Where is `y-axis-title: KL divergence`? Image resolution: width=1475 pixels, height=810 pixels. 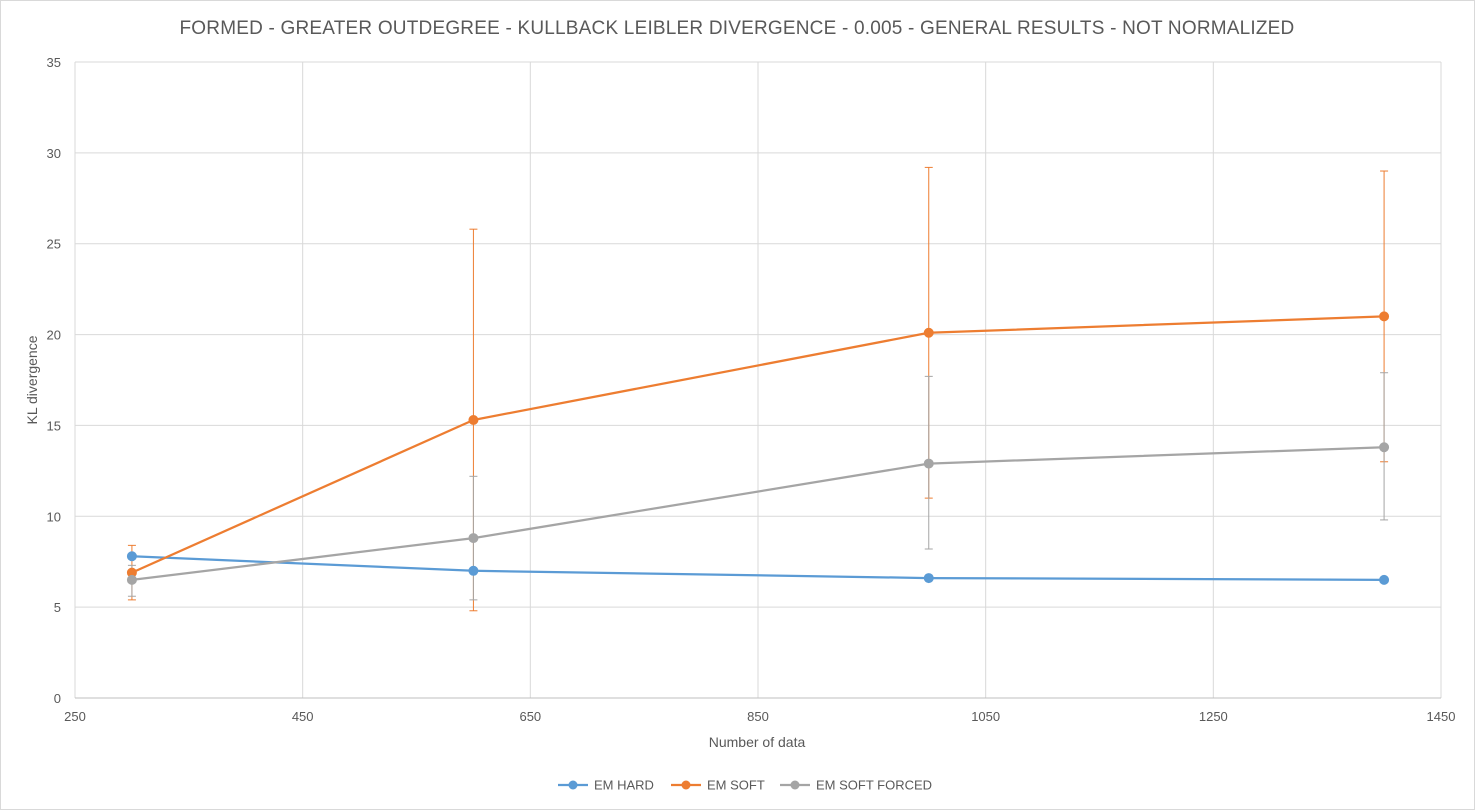
y-axis-title: KL divergence is located at coordinates (32, 379).